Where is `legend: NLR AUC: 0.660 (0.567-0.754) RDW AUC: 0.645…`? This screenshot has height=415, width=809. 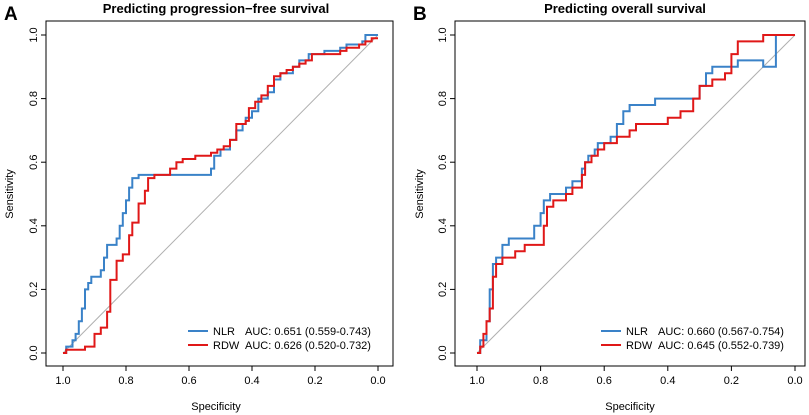 legend: NLR AUC: 0.660 (0.567-0.754) RDW AUC: 0.645… is located at coordinates (692, 339).